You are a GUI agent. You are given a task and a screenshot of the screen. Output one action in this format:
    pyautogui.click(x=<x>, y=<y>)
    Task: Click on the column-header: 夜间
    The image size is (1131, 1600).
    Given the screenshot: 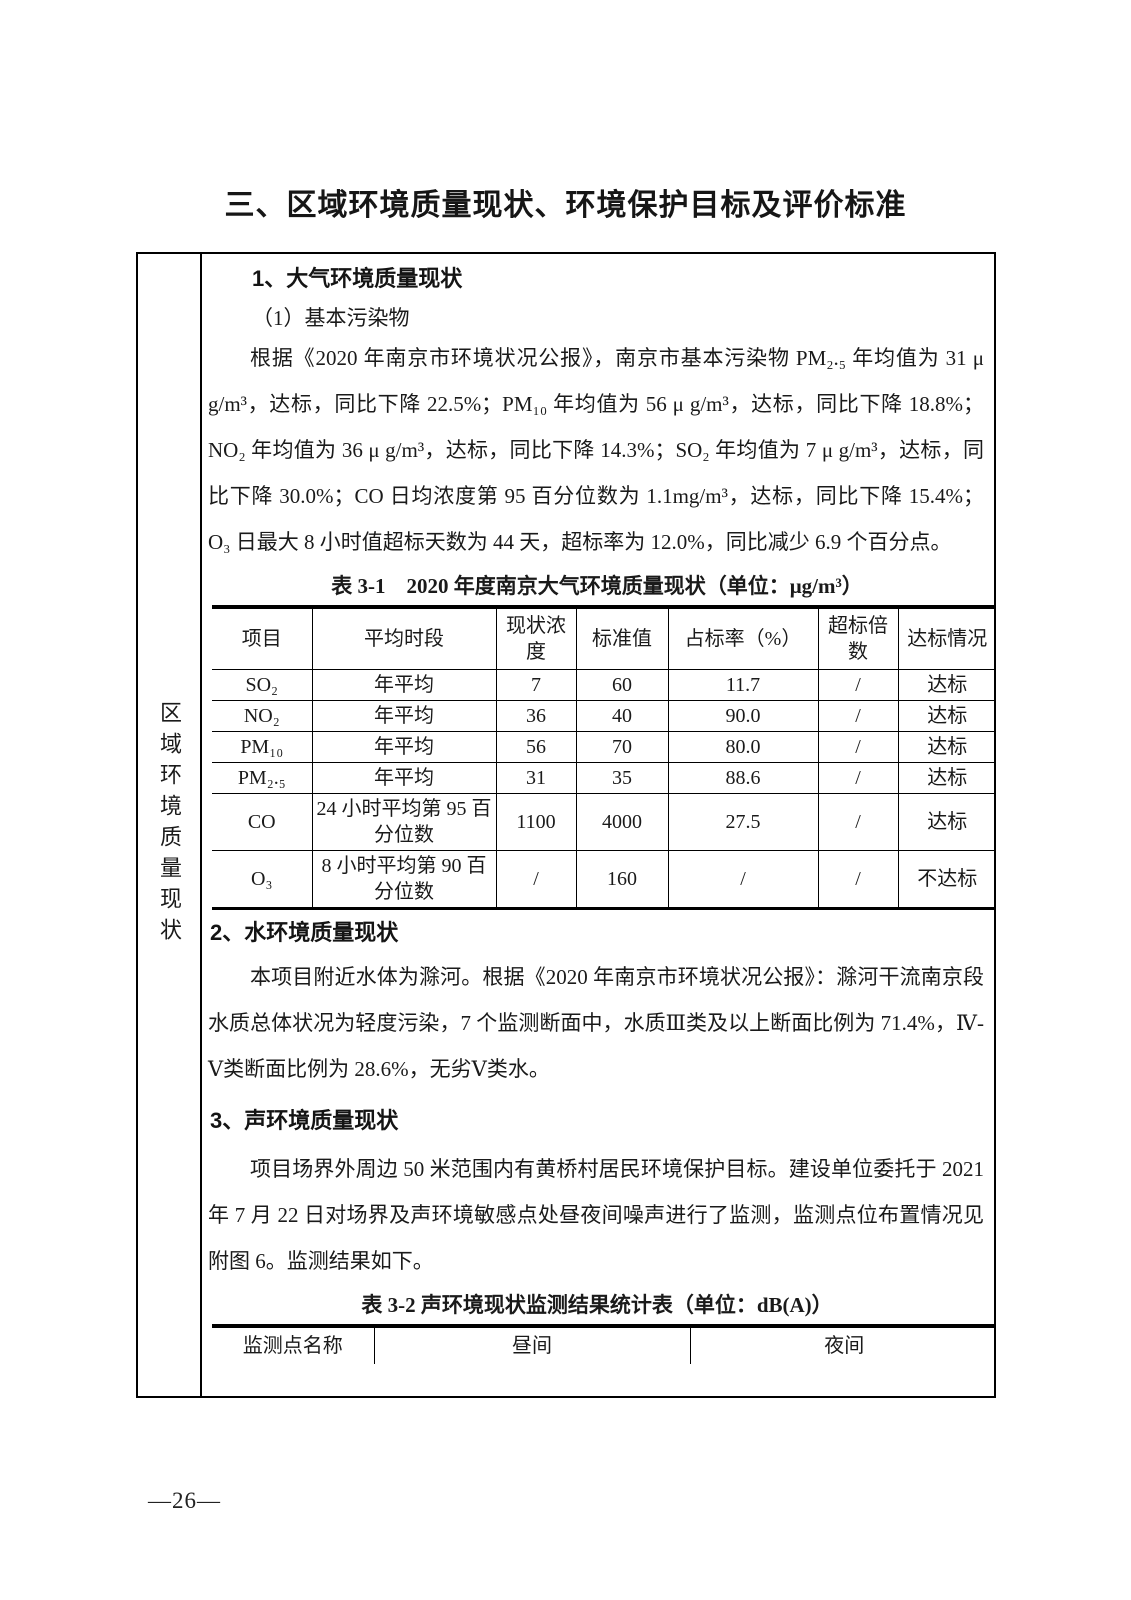 What is the action you would take?
    pyautogui.click(x=841, y=1344)
    